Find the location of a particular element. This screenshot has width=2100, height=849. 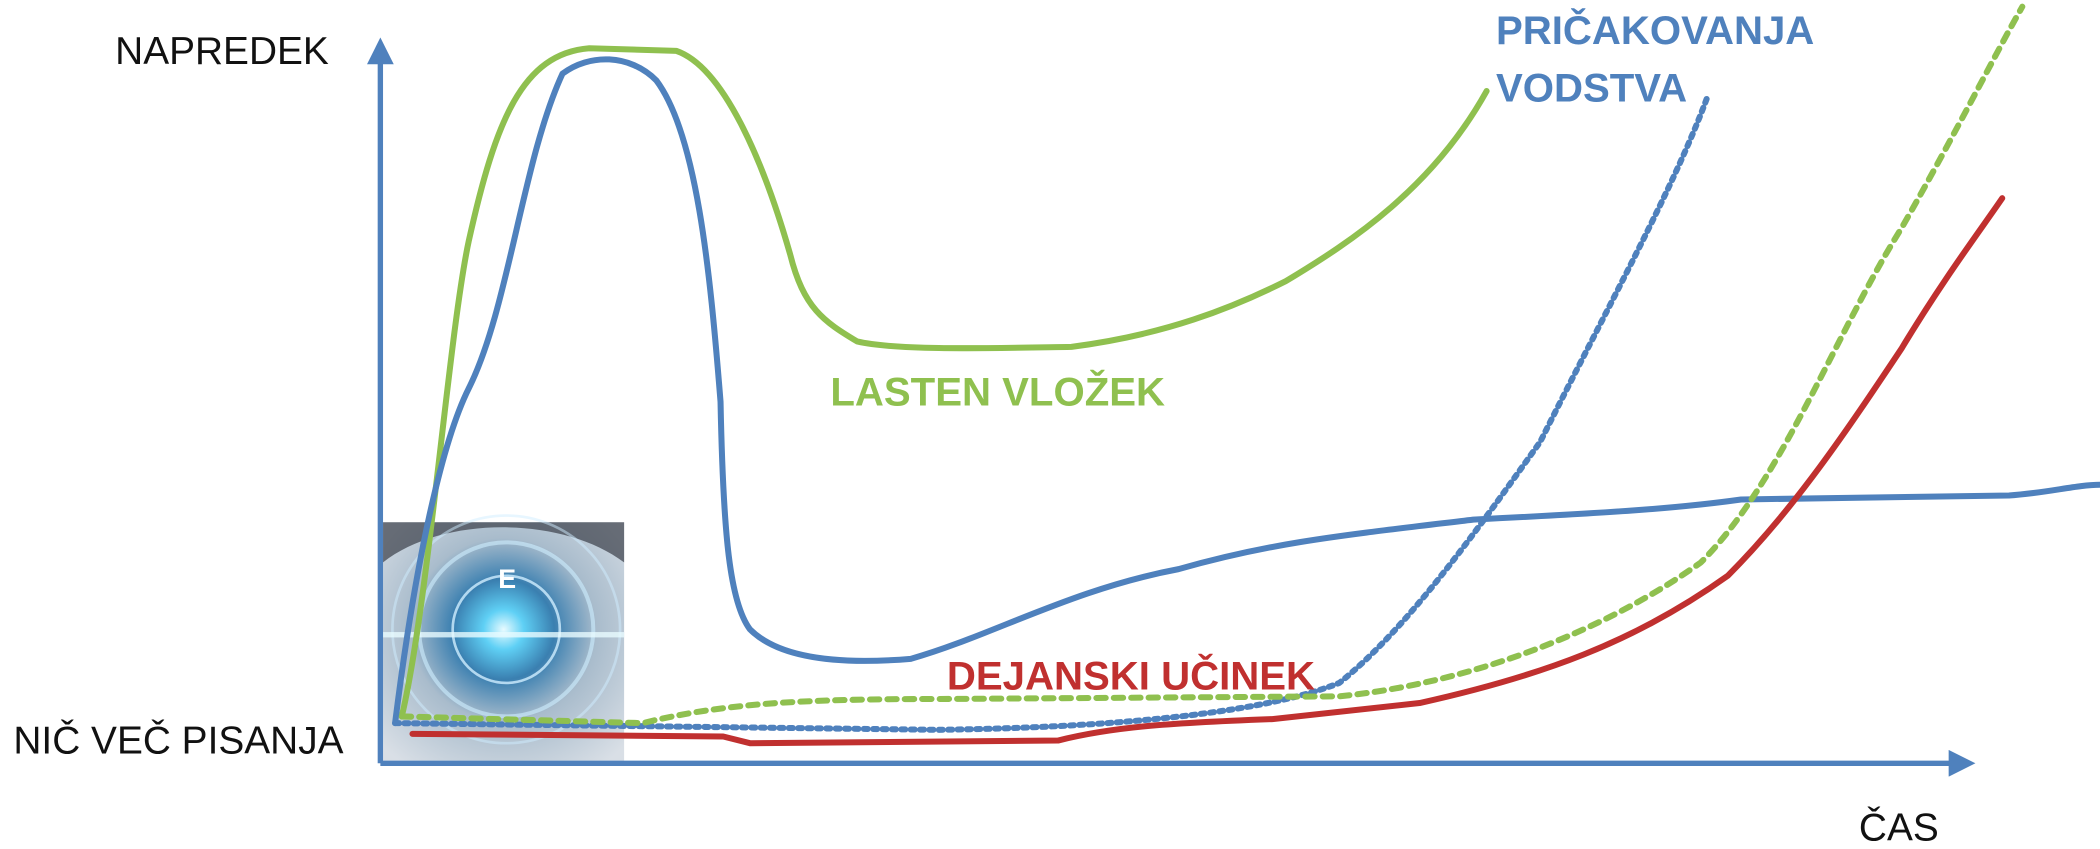

curve-label: DEJANSKI UČINEK is located at coordinates (1131, 676).